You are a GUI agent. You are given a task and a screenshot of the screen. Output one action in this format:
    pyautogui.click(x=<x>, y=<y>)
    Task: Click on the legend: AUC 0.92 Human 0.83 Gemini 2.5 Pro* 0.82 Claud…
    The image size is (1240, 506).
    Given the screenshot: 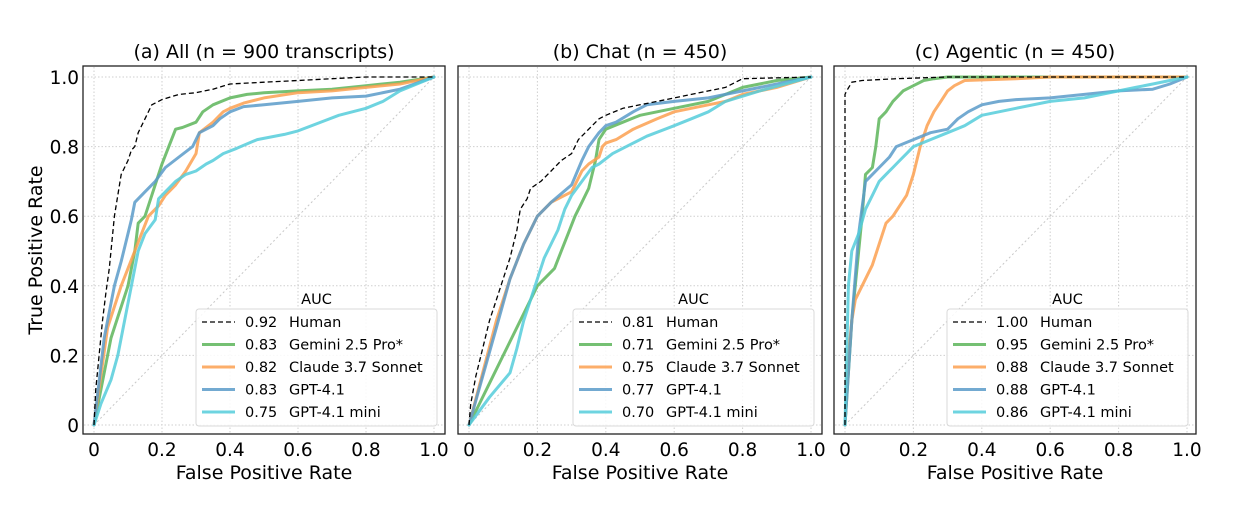 What is the action you would take?
    pyautogui.click(x=316, y=359)
    